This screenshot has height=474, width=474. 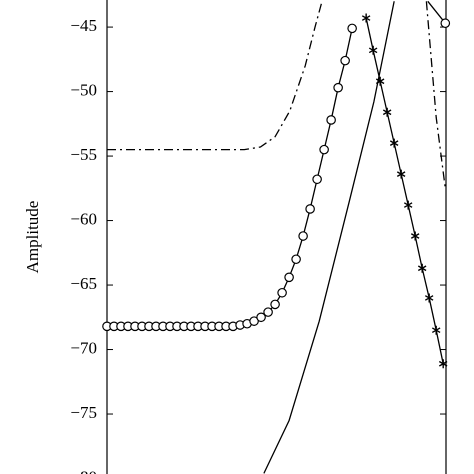 What do you see at coordinates (32, 237) in the screenshot?
I see `y-axis-label: Amplitude` at bounding box center [32, 237].